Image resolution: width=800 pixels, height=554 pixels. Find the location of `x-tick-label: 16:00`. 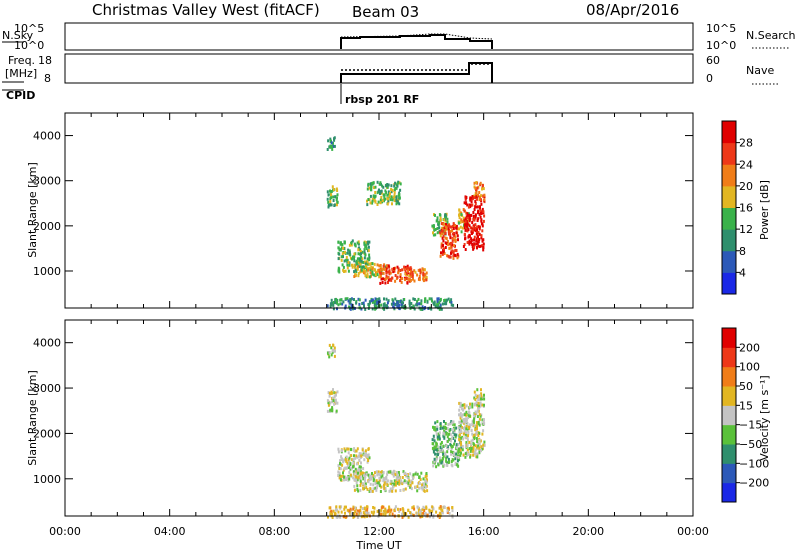

x-tick-label: 16:00 is located at coordinates (484, 531).